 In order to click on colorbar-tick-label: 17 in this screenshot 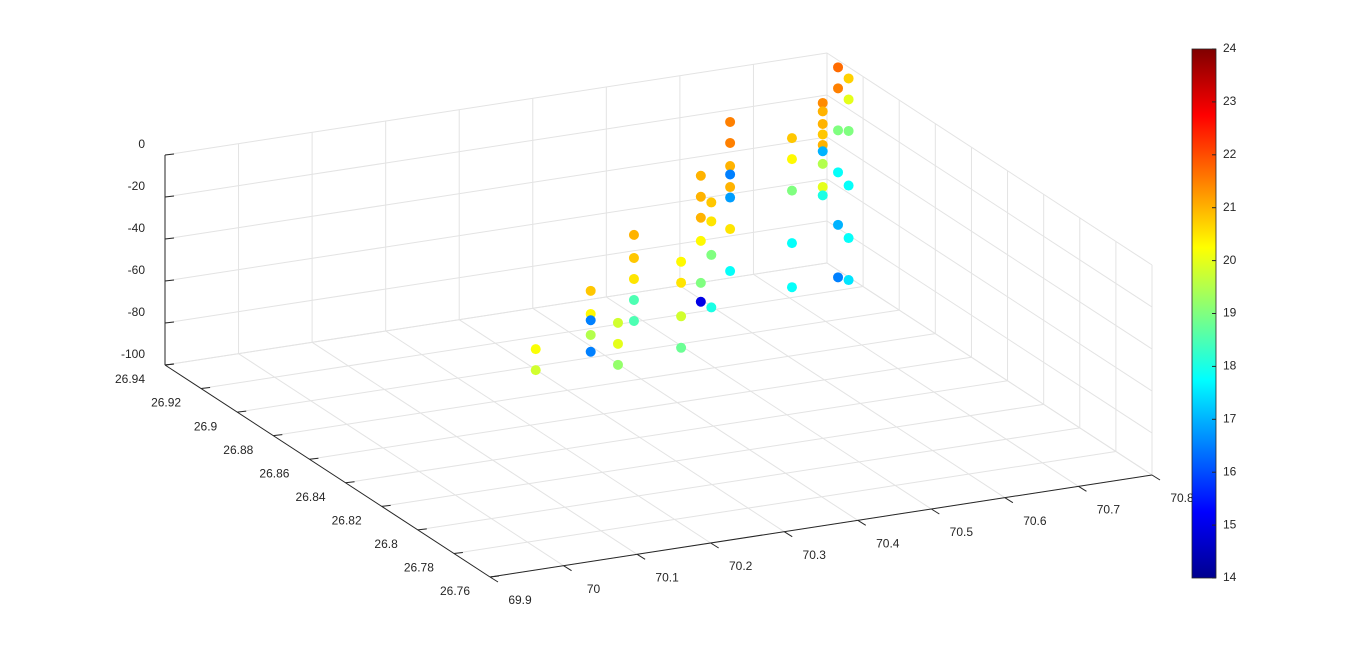, I will do `click(1230, 418)`.